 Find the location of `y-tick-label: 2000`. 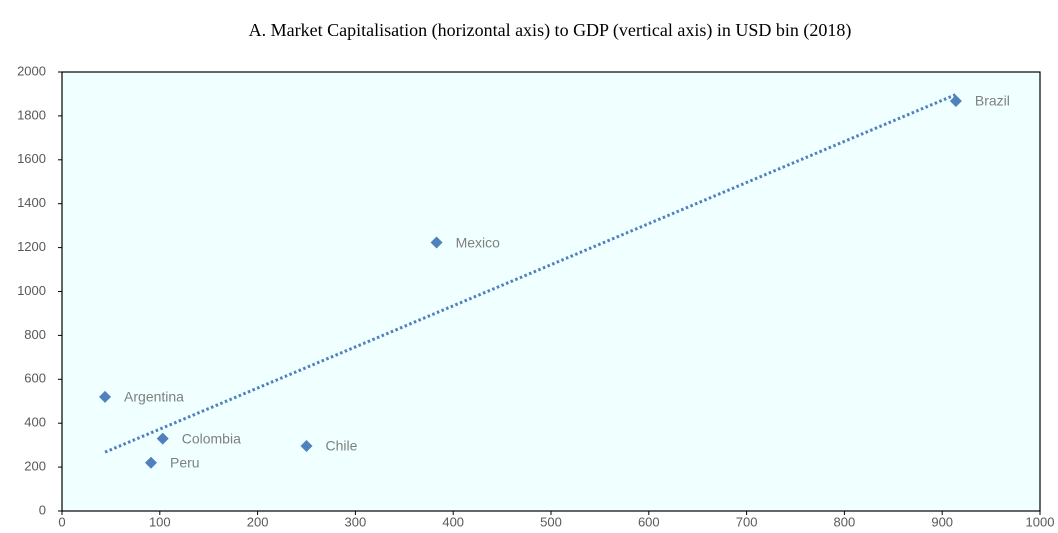

y-tick-label: 2000 is located at coordinates (31, 70).